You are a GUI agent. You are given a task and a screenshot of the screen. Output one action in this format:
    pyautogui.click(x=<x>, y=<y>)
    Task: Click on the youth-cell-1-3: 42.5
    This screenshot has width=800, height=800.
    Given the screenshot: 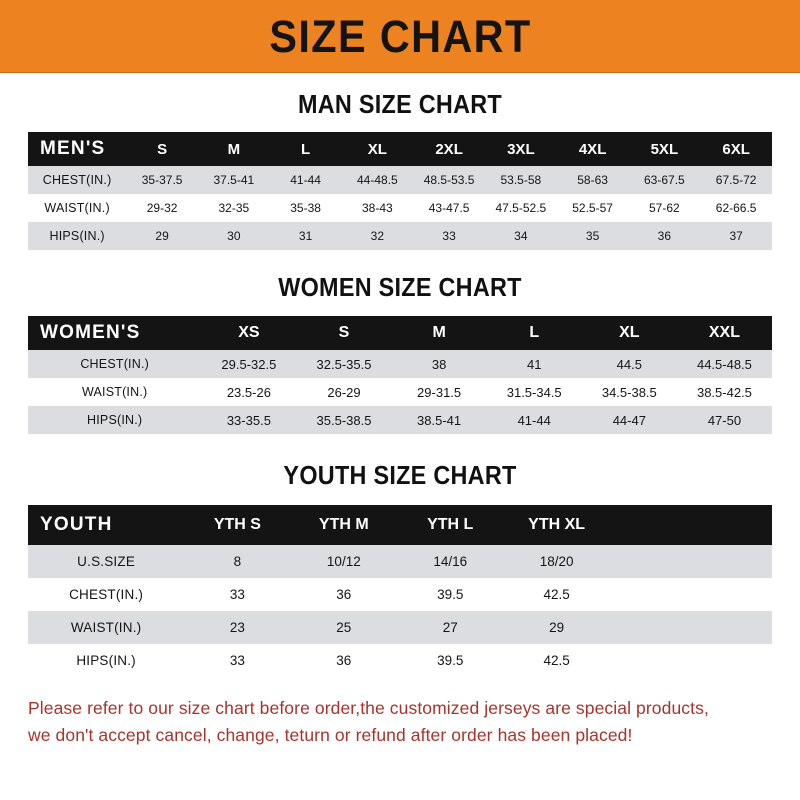 What is the action you would take?
    pyautogui.click(x=556, y=594)
    